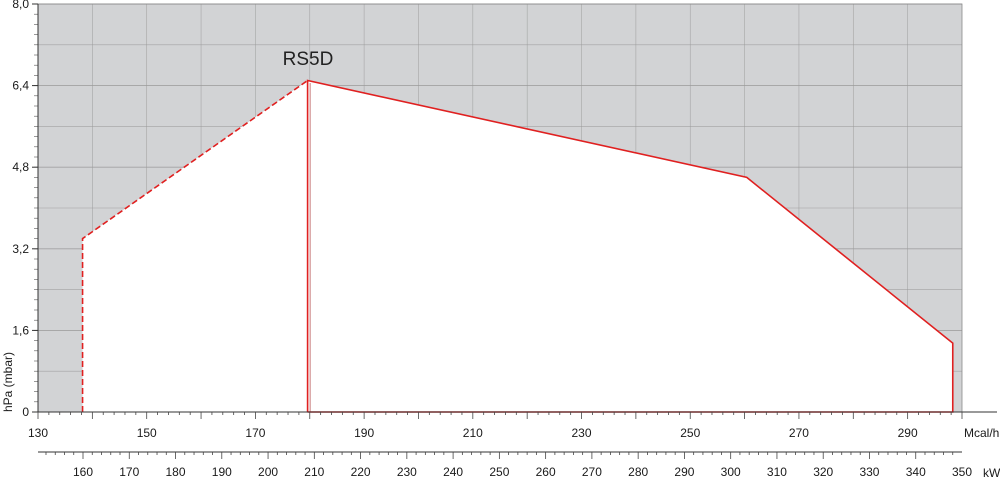 The height and width of the screenshot is (477, 1000). I want to click on y-tick-label: 8,0, so click(20, 5).